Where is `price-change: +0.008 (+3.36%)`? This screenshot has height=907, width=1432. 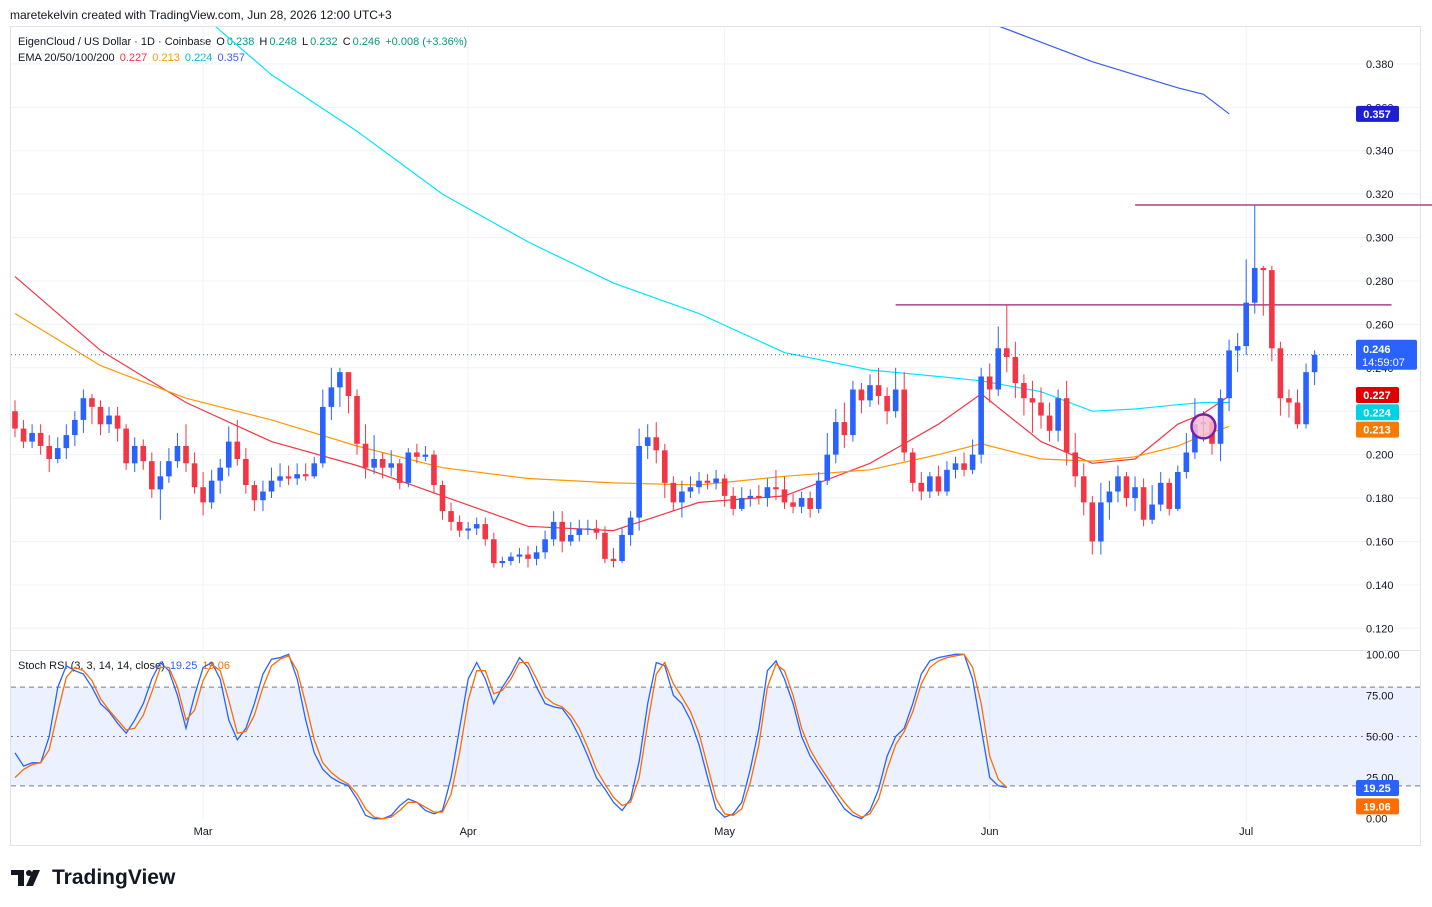
price-change: +0.008 (+3.36%) is located at coordinates (426, 42).